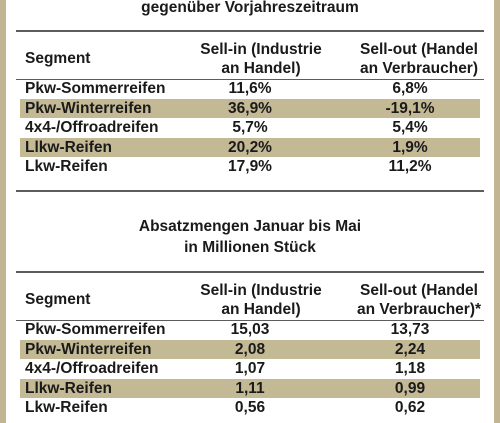 The height and width of the screenshot is (423, 500). Describe the element at coordinates (250, 191) in the screenshot. I see `table2-top-rule` at that location.